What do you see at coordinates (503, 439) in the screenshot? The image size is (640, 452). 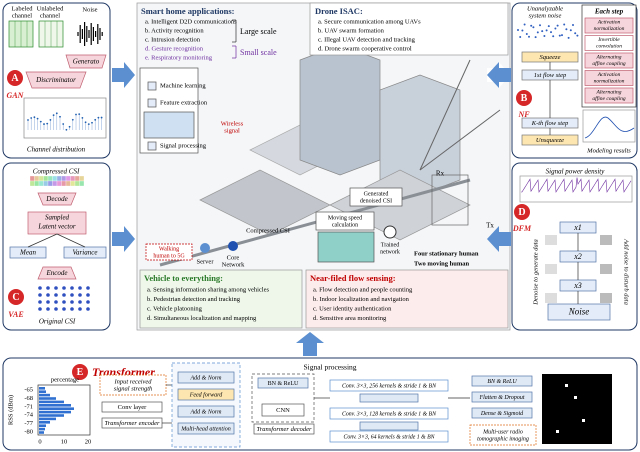 I see `label: tomographic imaging` at bounding box center [503, 439].